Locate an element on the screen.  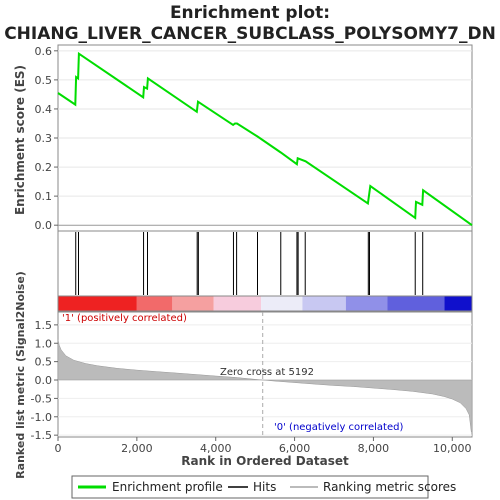
legend-hits-label: Hits is located at coordinates (264, 487).